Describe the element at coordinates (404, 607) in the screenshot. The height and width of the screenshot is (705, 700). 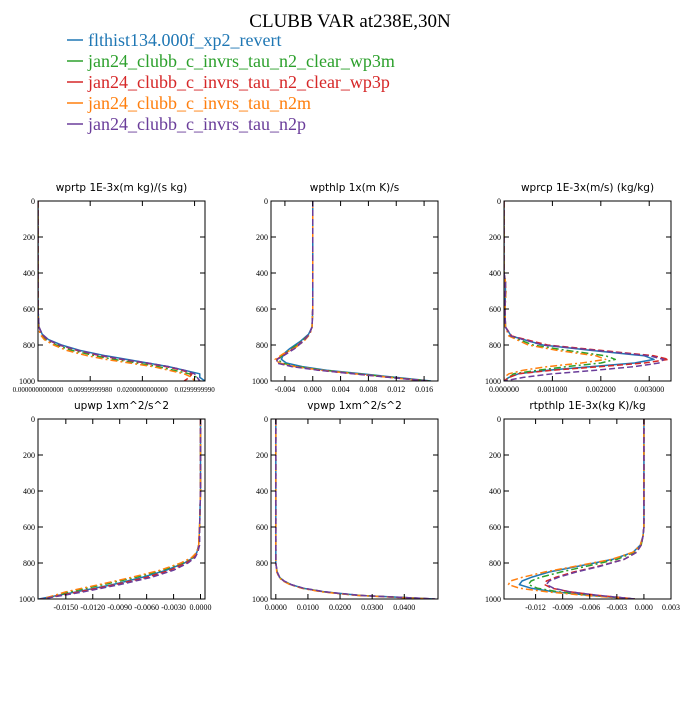
I see `x-tick-label: 0.0400` at that location.